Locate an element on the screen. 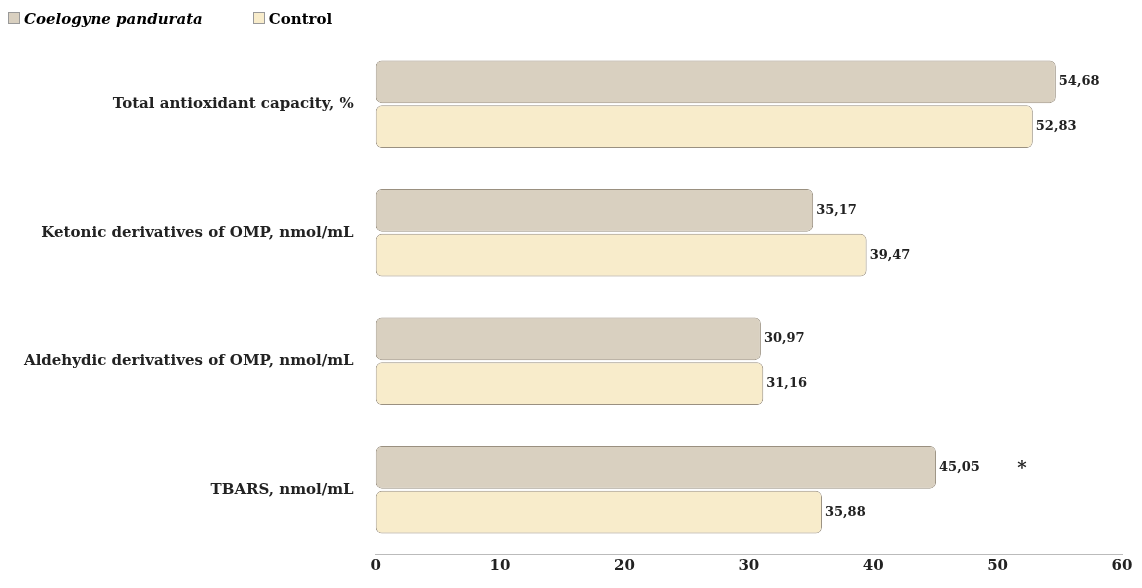 Image resolution: width=1142 pixels, height=588 pixels. data-label: 35,88 is located at coordinates (845, 511).